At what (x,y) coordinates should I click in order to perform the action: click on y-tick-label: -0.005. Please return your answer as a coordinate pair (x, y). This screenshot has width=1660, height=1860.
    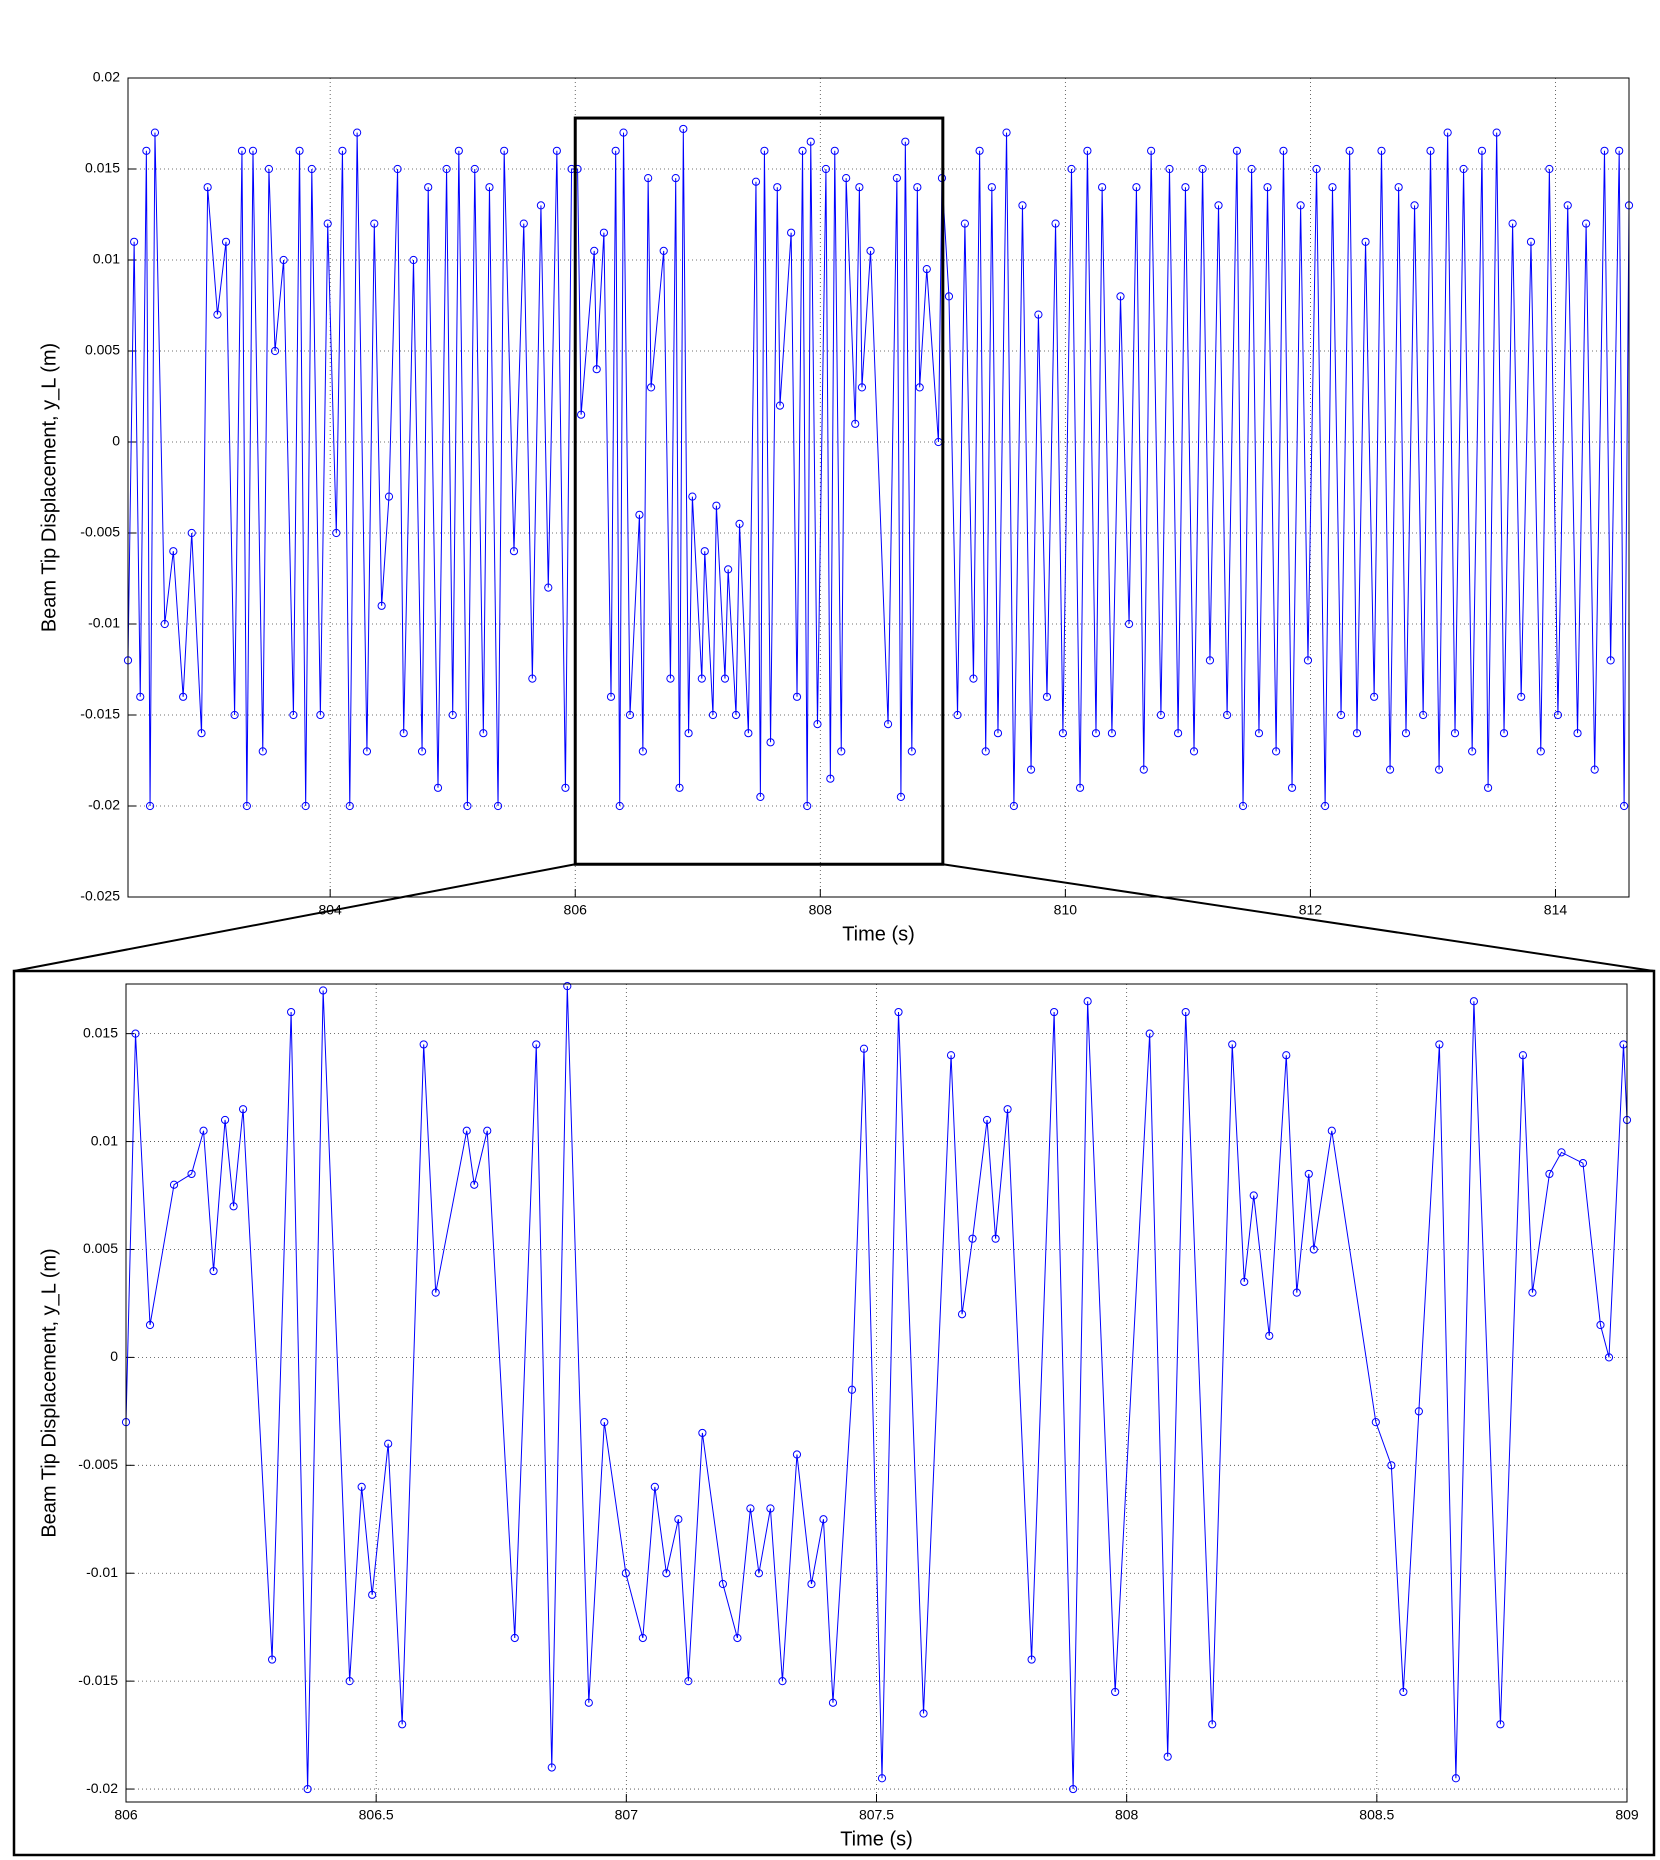
    Looking at the image, I should click on (100, 532).